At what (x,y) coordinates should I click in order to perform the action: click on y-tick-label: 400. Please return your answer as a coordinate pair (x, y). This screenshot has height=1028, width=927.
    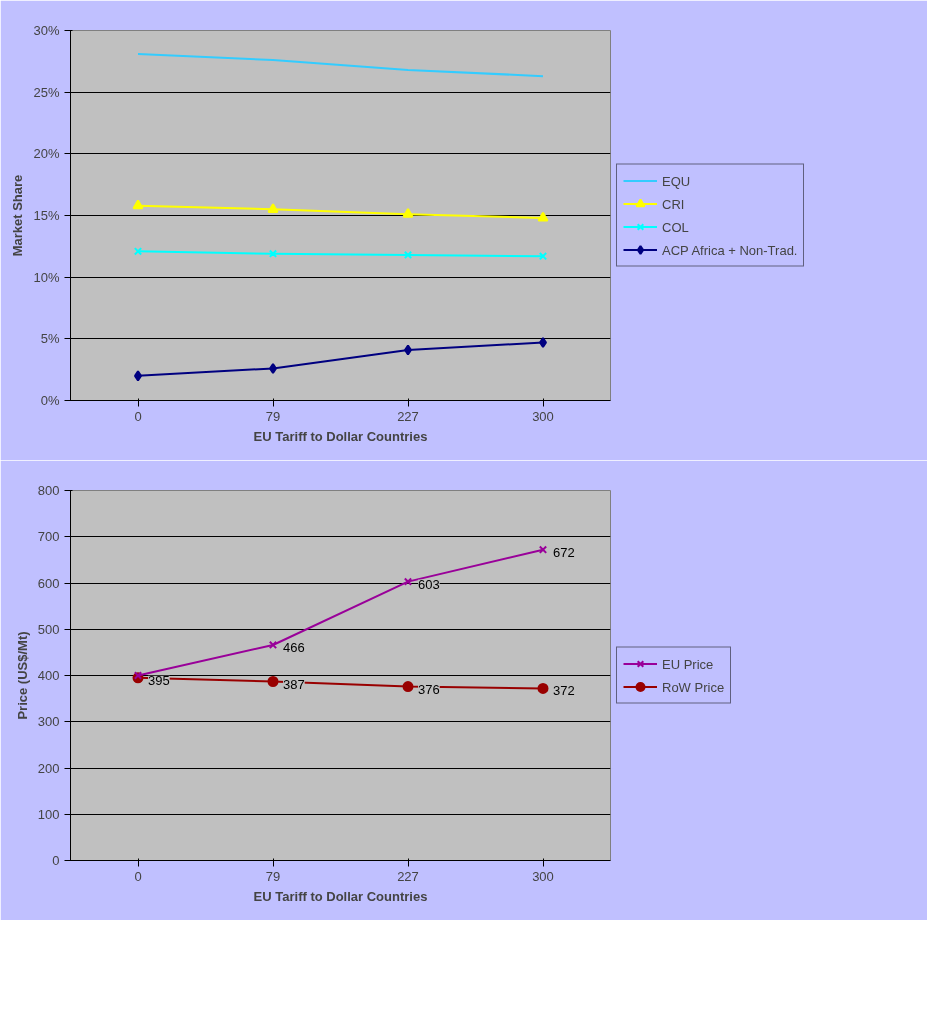
    Looking at the image, I should click on (48, 675).